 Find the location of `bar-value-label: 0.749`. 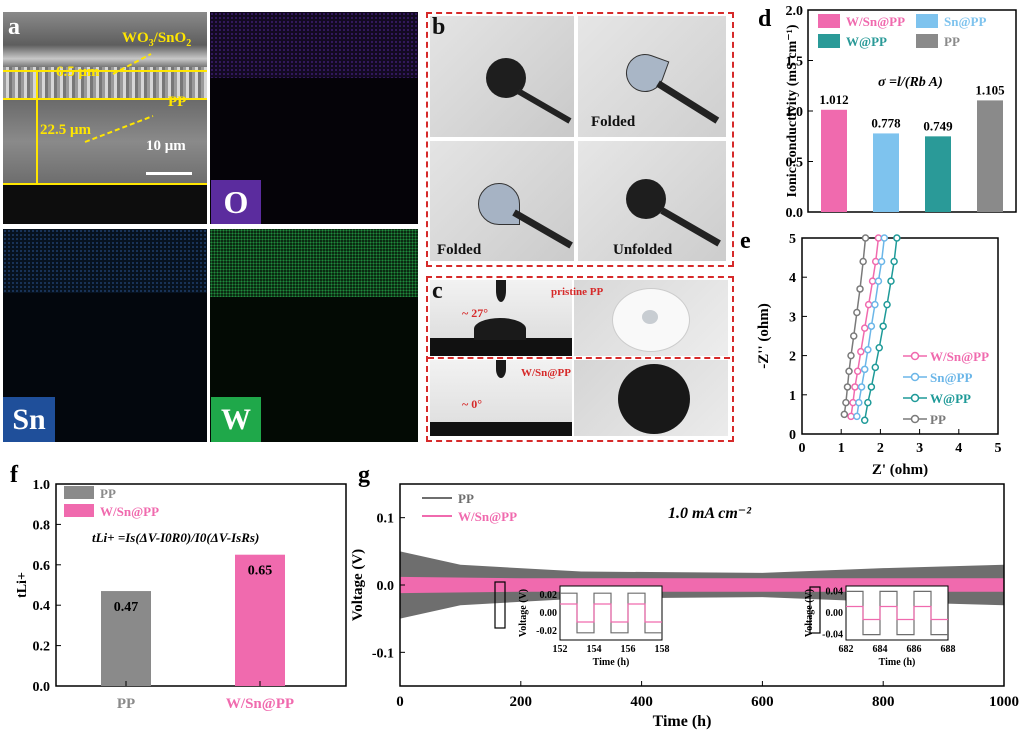

bar-value-label: 0.749 is located at coordinates (938, 125).